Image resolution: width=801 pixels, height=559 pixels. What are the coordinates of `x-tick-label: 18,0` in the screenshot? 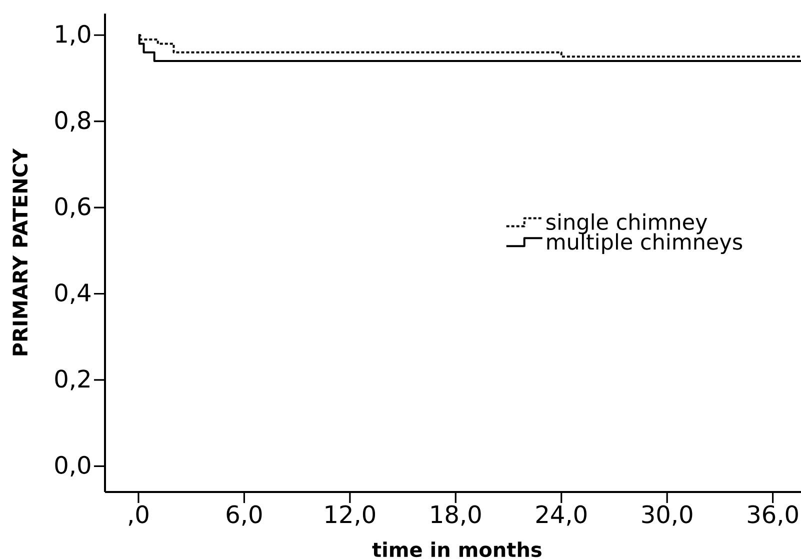 It's located at (456, 515).